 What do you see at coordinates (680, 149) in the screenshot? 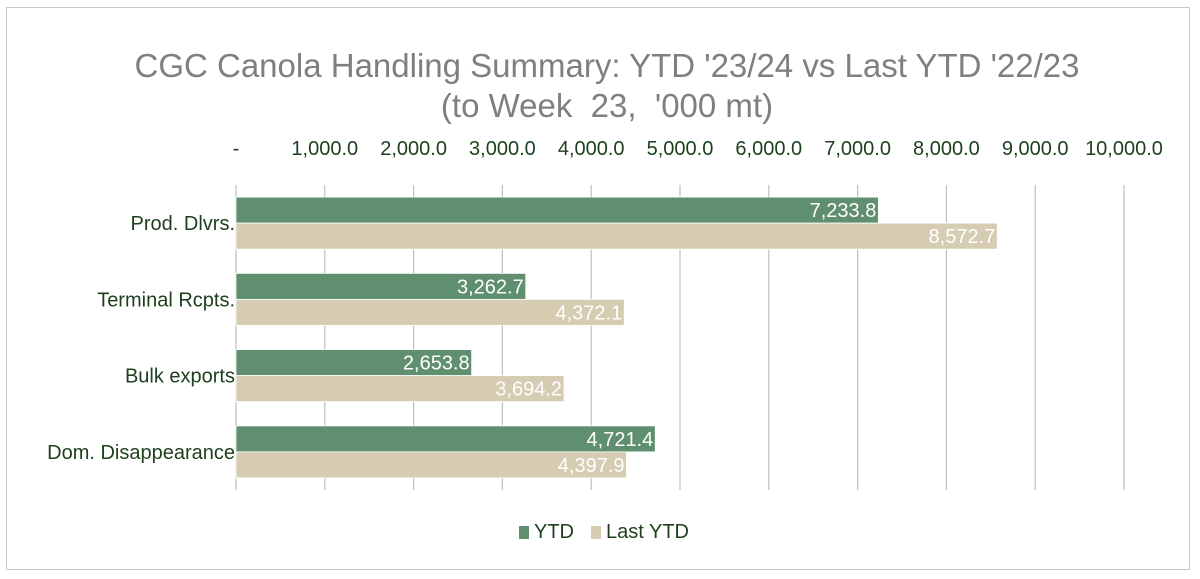
I see `x-tick-label-5: 5,000.0` at bounding box center [680, 149].